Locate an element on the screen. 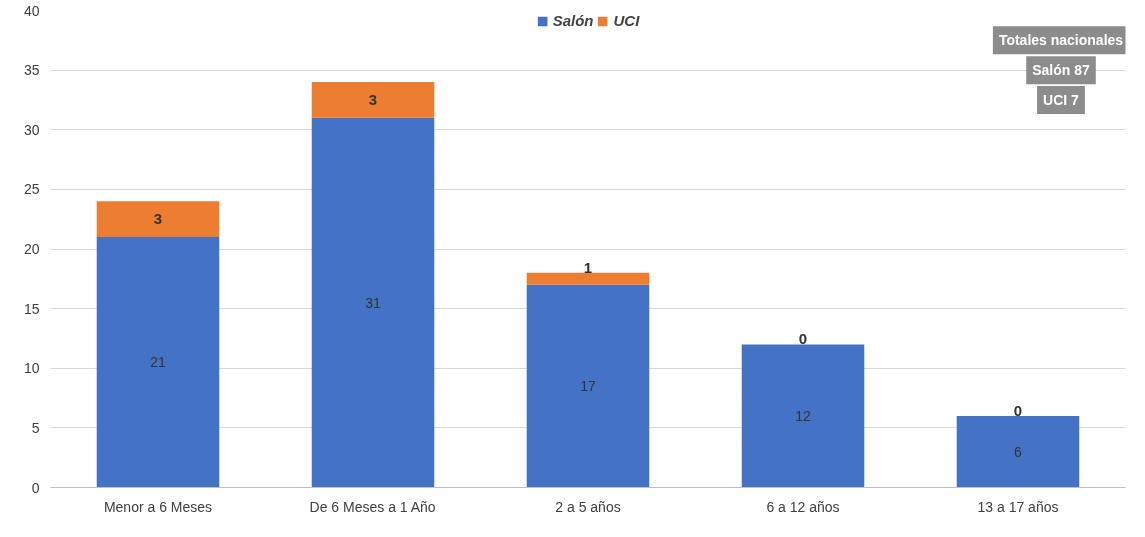  y-tick-label: 20 is located at coordinates (31, 249).